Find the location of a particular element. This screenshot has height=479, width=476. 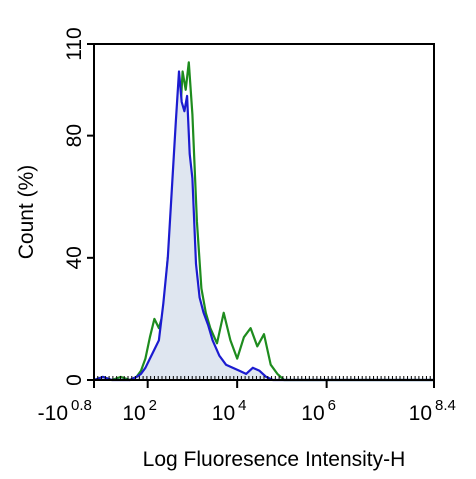

x-axis: -10 0.8 10 2 10 4 10 6 10 8.4 is located at coordinates (247, 402).